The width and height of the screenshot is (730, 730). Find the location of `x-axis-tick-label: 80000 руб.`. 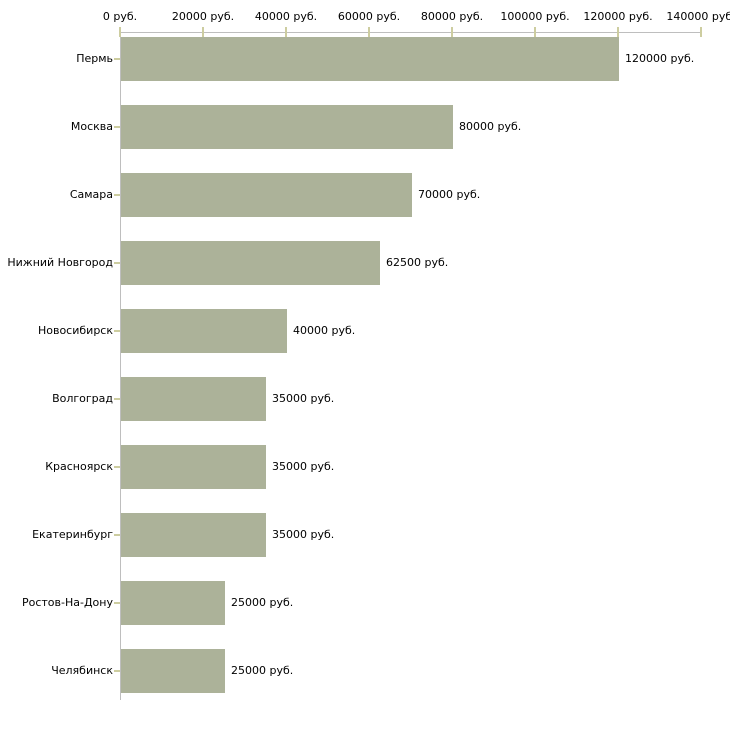

x-axis-tick-label: 80000 руб. is located at coordinates (452, 16).